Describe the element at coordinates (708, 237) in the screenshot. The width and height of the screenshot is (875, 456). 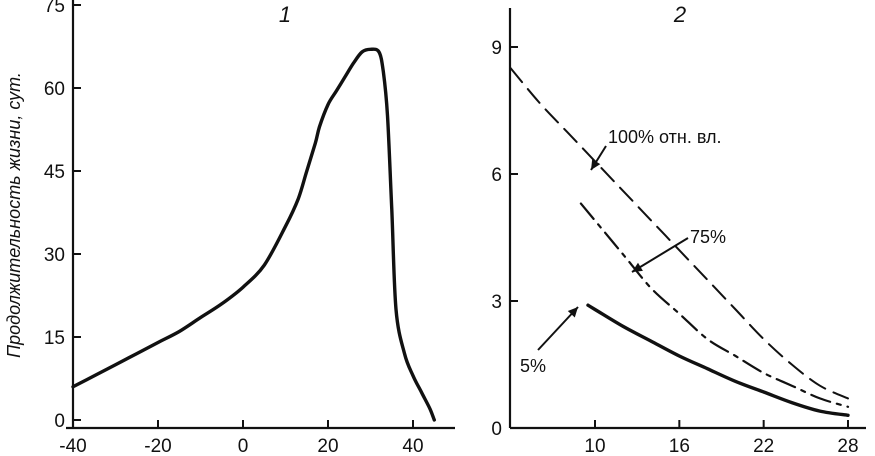
I see `series-annotation-label: 75%` at that location.